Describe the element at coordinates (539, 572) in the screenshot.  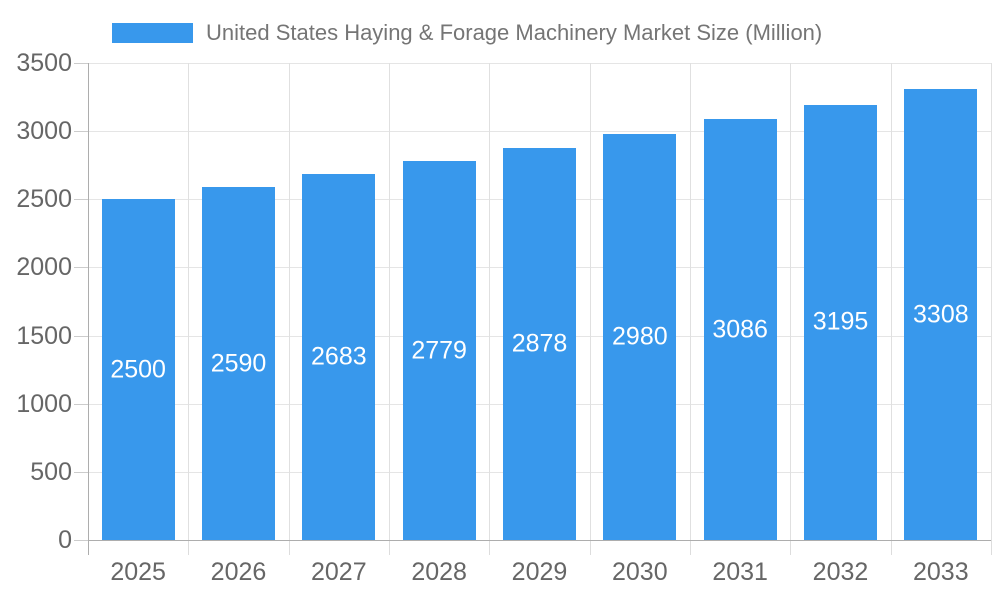
I see `x-tick-label-2029: 2029` at that location.